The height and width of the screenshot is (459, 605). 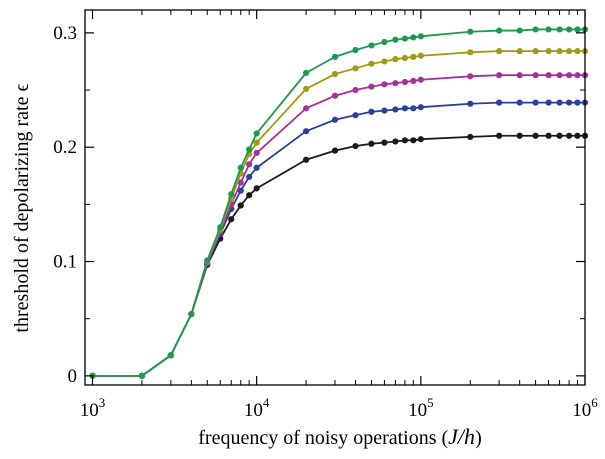 I want to click on x-axis-label: frequency of noisy operations (J/h), so click(x=339, y=436).